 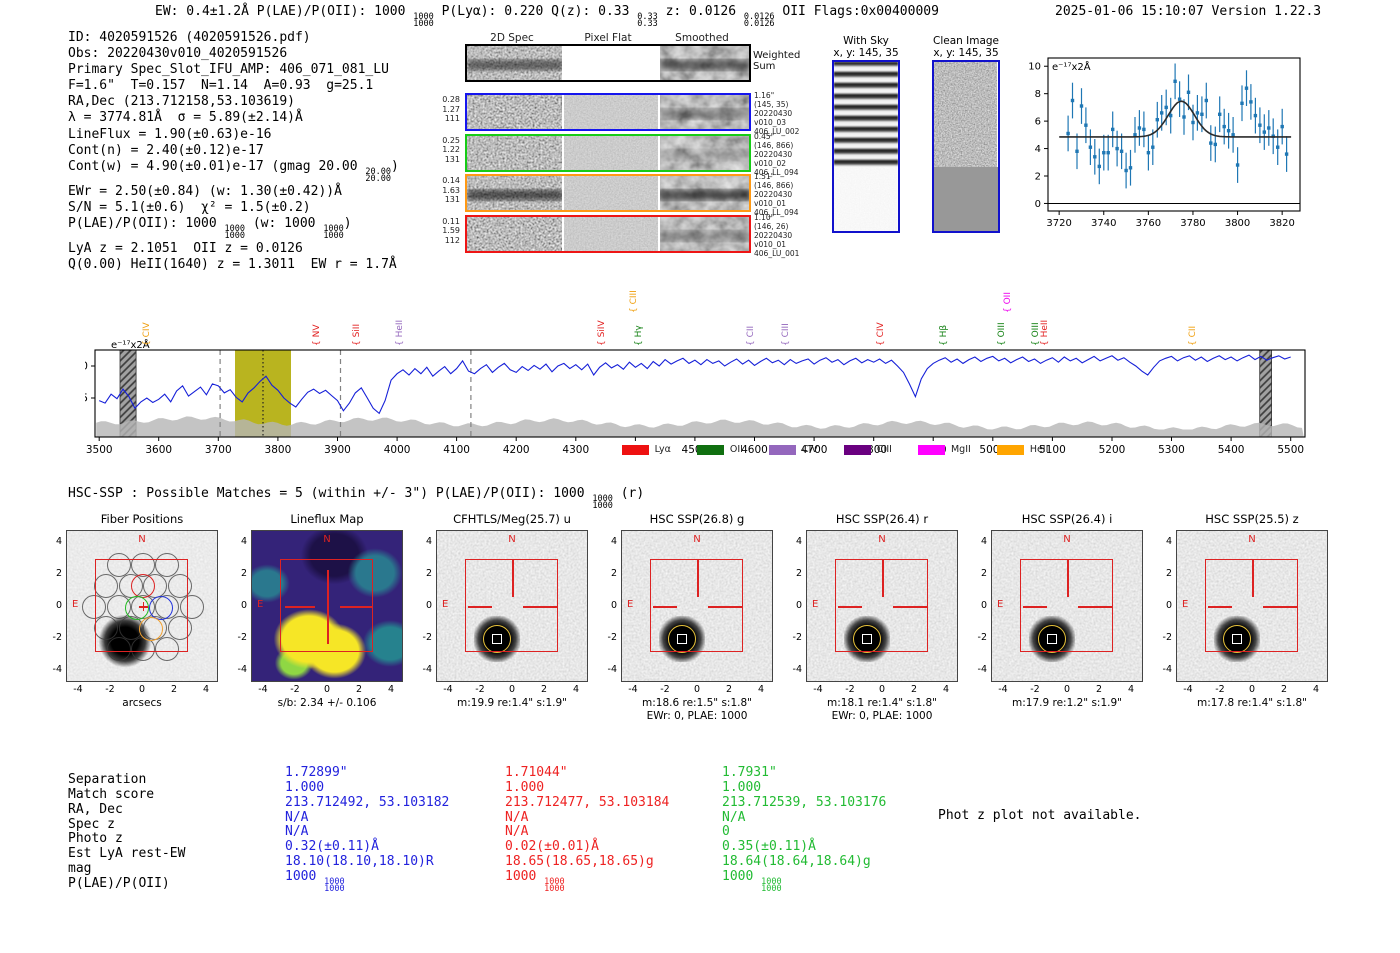 I want to click on text-segment: 1.000, so click(x=742, y=787).